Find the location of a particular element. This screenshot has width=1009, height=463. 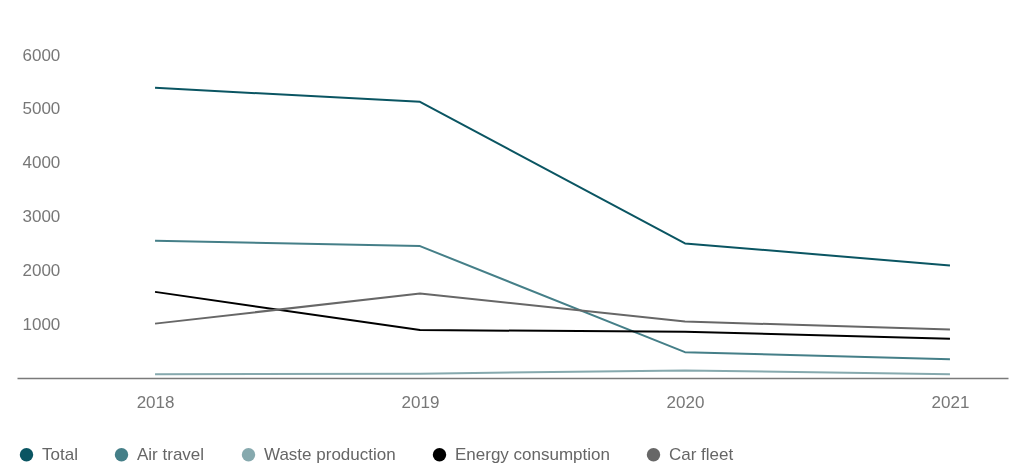

legend-label: Total is located at coordinates (60, 453).